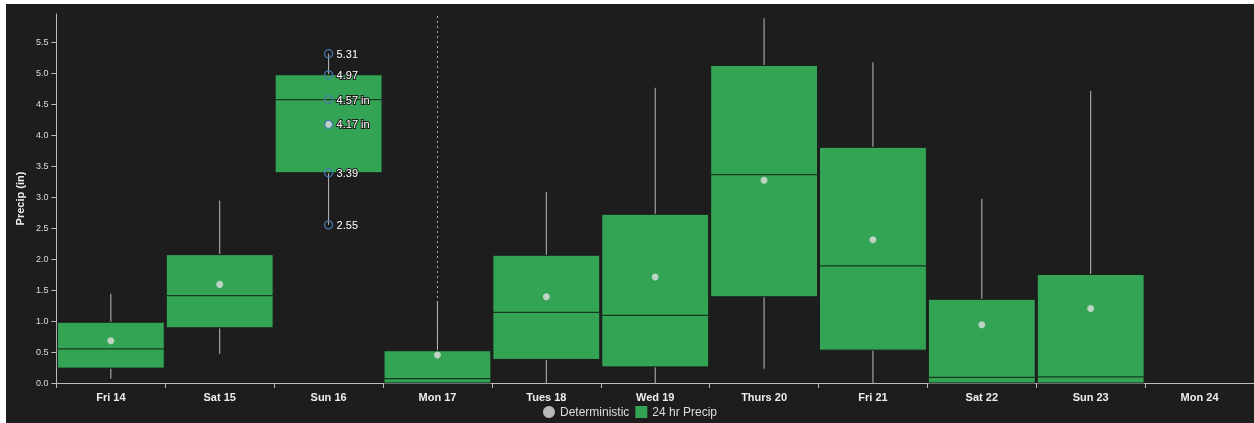 This screenshot has width=1254, height=423. What do you see at coordinates (353, 99) in the screenshot?
I see `annotation: 4.57 in` at bounding box center [353, 99].